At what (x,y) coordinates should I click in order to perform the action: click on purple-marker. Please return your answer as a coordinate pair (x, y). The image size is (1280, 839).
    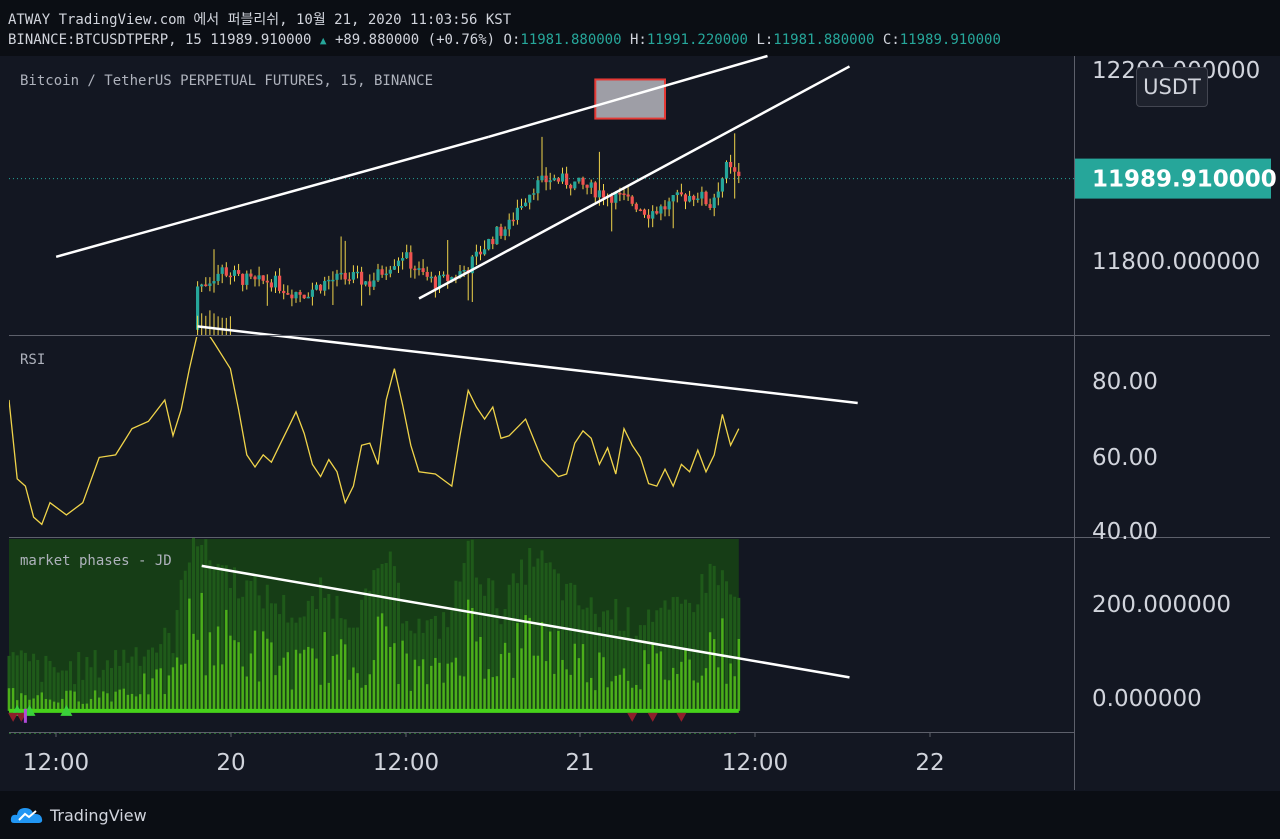
    Looking at the image, I should click on (25, 715).